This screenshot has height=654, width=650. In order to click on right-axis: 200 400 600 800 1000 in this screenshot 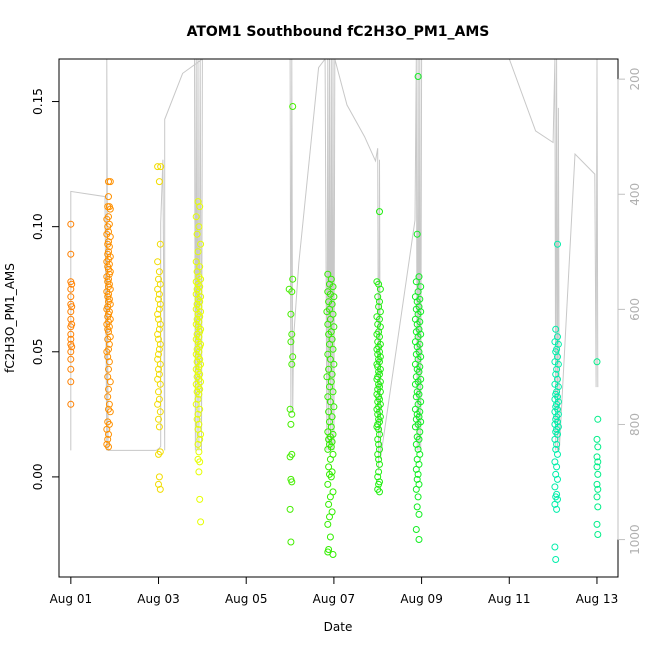, I will do `click(629, 311)`.